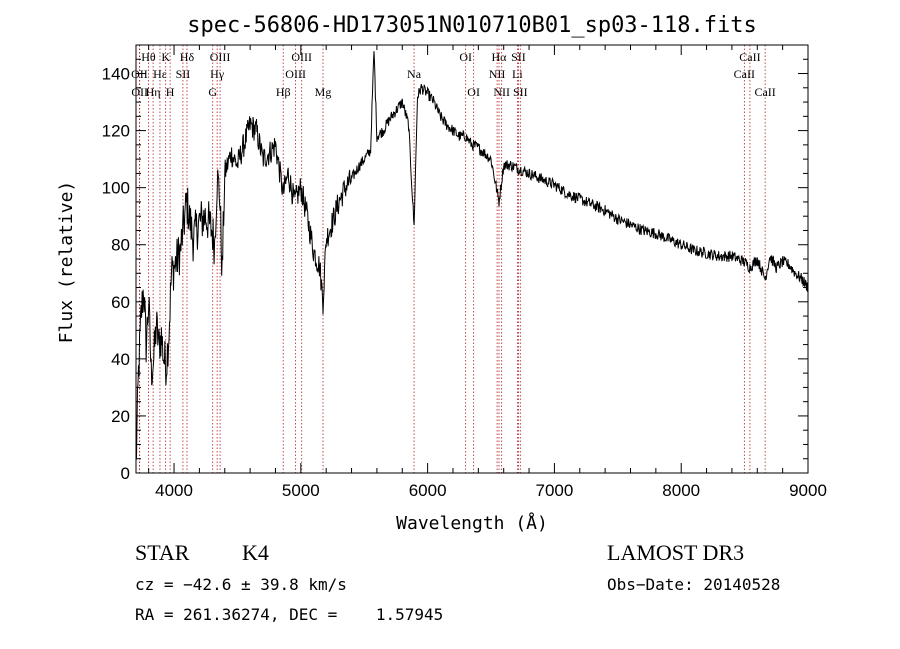 This screenshot has width=900, height=649. Describe the element at coordinates (289, 614) in the screenshot. I see `ra-dec: RA = 261.36274, DEC = 1.57945` at that location.